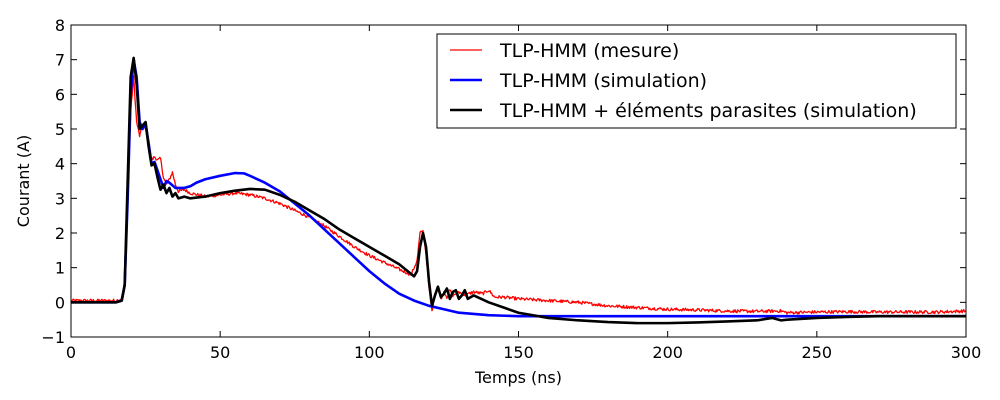 Image resolution: width=1000 pixels, height=400 pixels. What do you see at coordinates (71, 352) in the screenshot?
I see `x-tick-label: 0` at bounding box center [71, 352].